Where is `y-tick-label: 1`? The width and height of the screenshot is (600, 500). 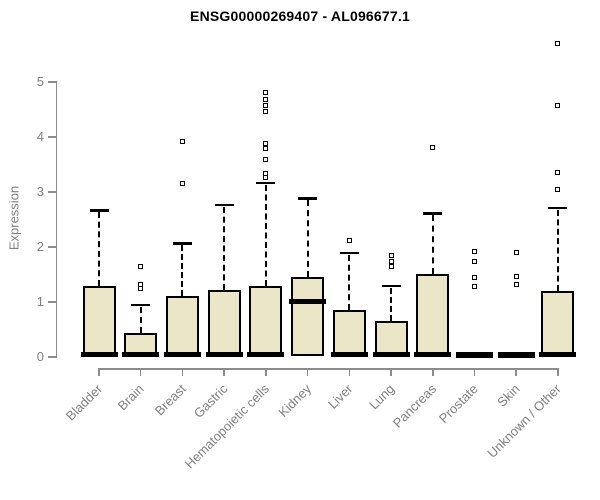 y-tick-label: 1 is located at coordinates (40, 301).